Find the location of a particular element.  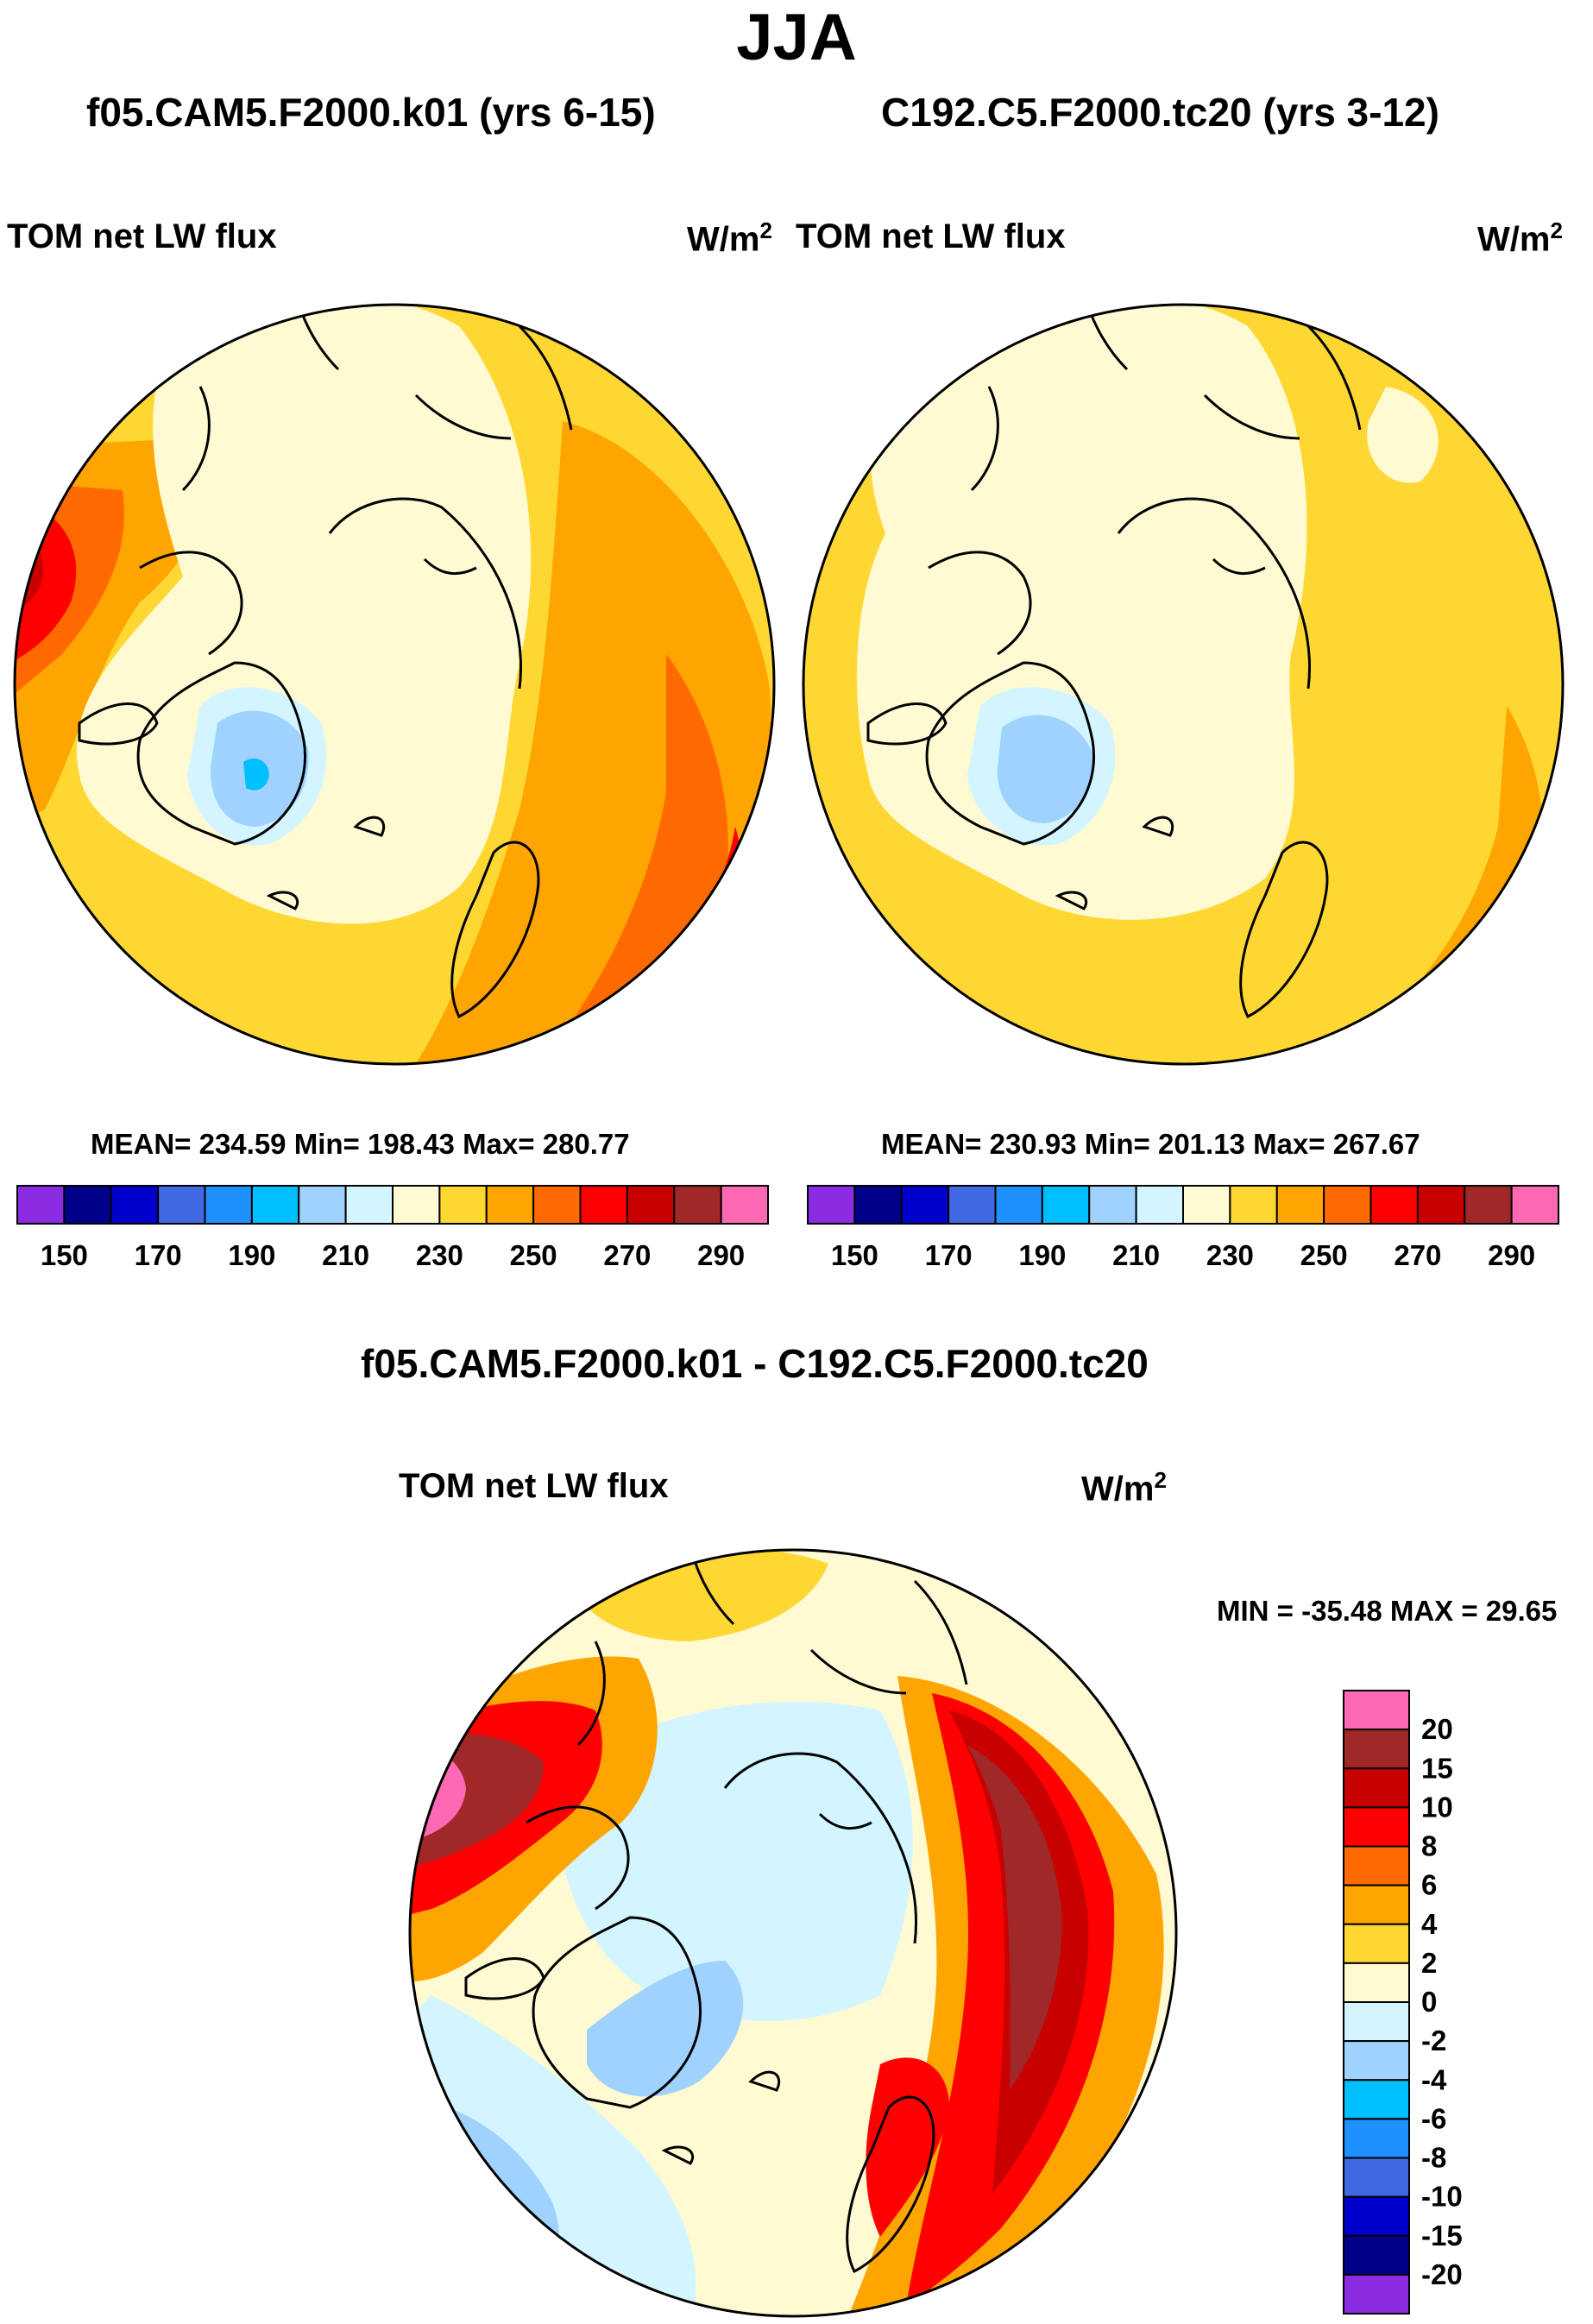

colorbar2-tick-label: 250 is located at coordinates (1324, 1255).